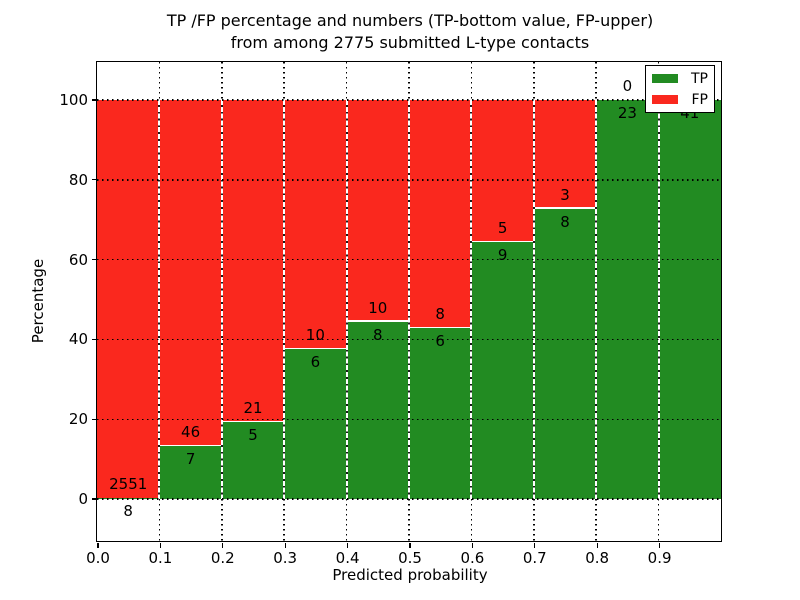 The height and width of the screenshot is (600, 800). Describe the element at coordinates (700, 99) in the screenshot. I see `legend-label-fp: FP` at that location.